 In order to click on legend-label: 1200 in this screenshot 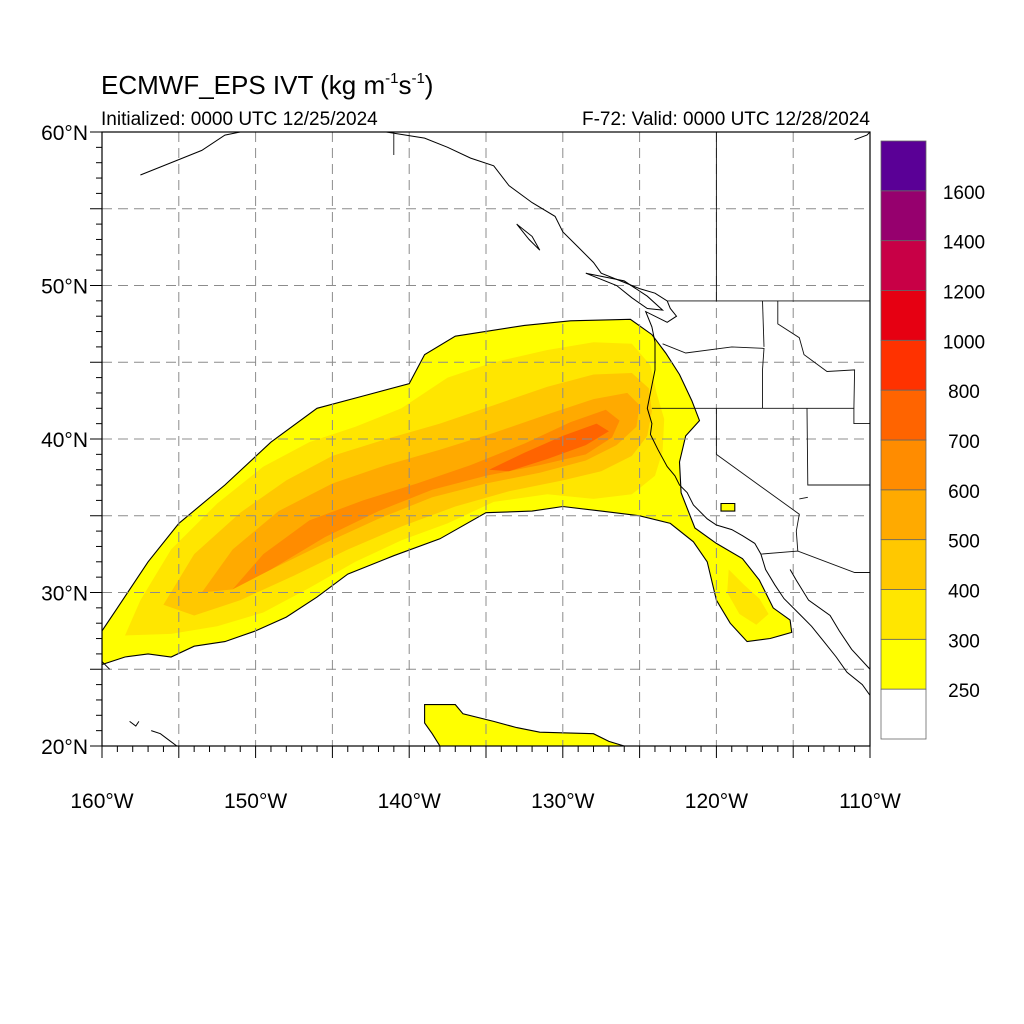, I will do `click(964, 293)`.